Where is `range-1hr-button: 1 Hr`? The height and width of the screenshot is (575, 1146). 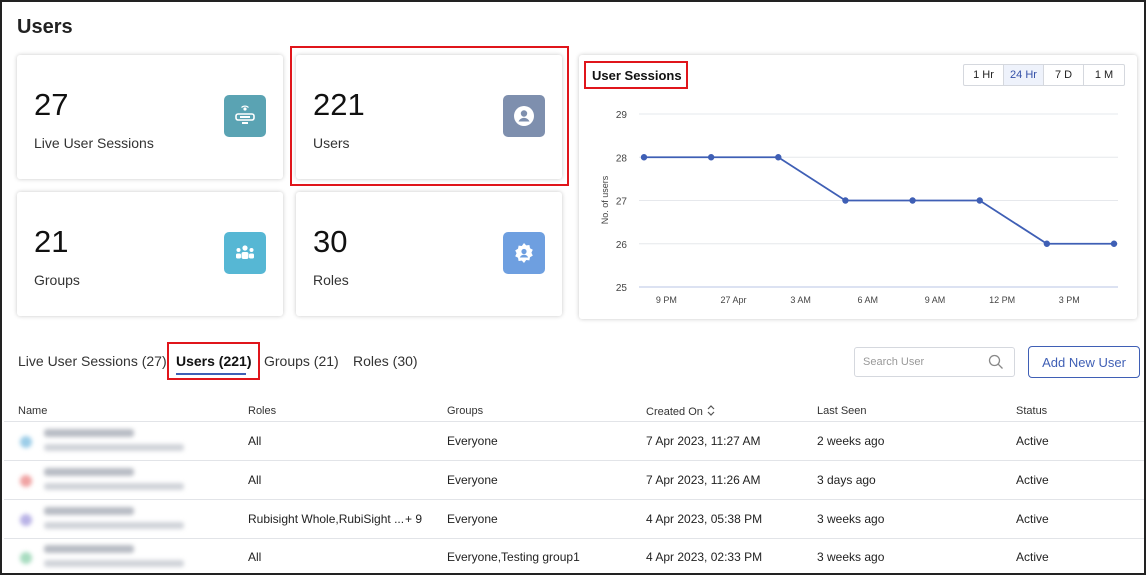 range-1hr-button: 1 Hr is located at coordinates (984, 75).